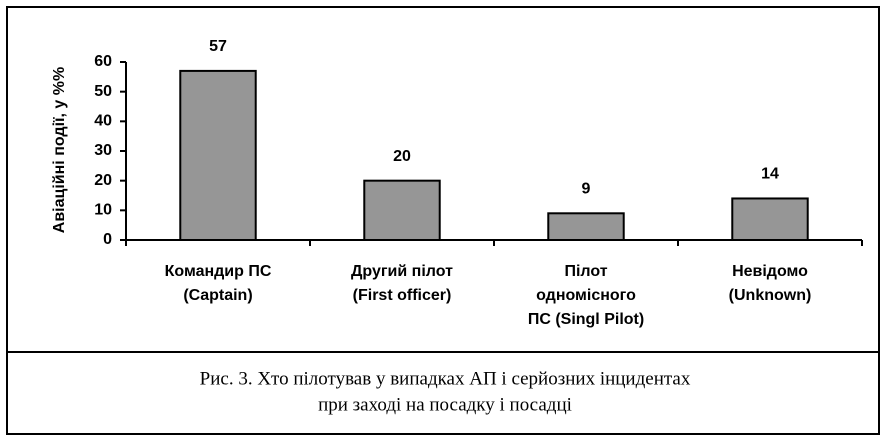 The height and width of the screenshot is (436, 890). What do you see at coordinates (107, 239) in the screenshot?
I see `y-tick-label: 0` at bounding box center [107, 239].